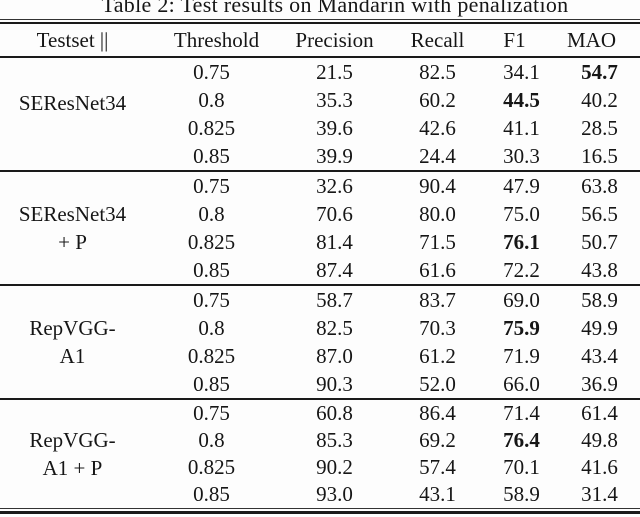 This screenshot has width=640, height=517. What do you see at coordinates (521, 100) in the screenshot?
I see `cell-f1: 44.5` at bounding box center [521, 100].